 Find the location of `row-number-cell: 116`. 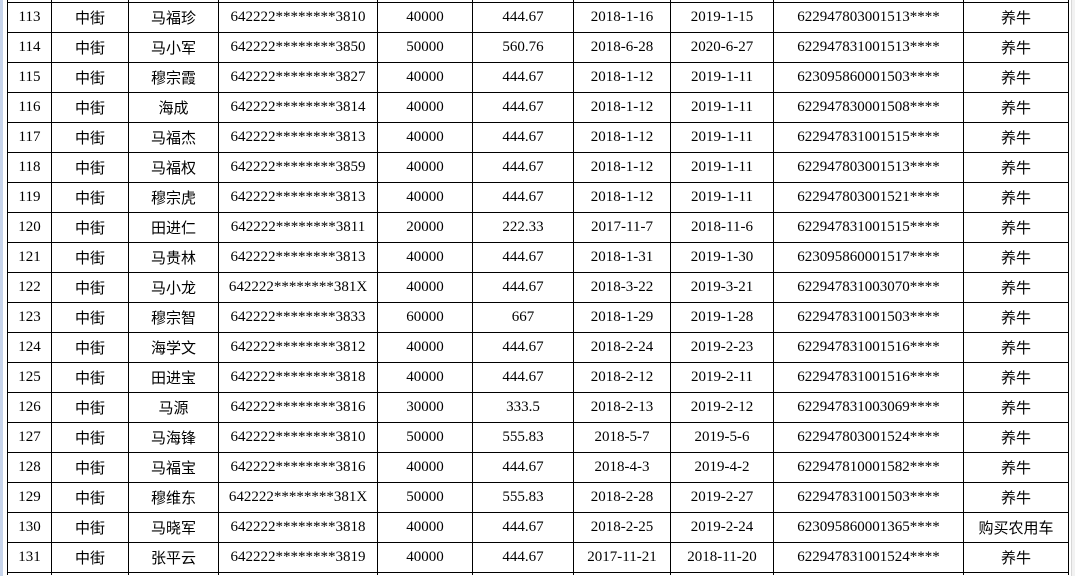

row-number-cell: 116 is located at coordinates (29, 107).